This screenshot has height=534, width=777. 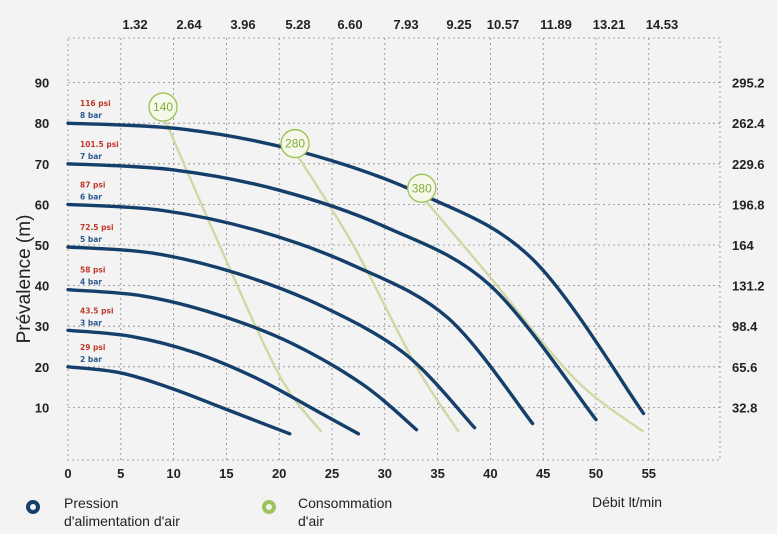 I want to click on top-tick-11.89: 11.89, so click(x=556, y=24).